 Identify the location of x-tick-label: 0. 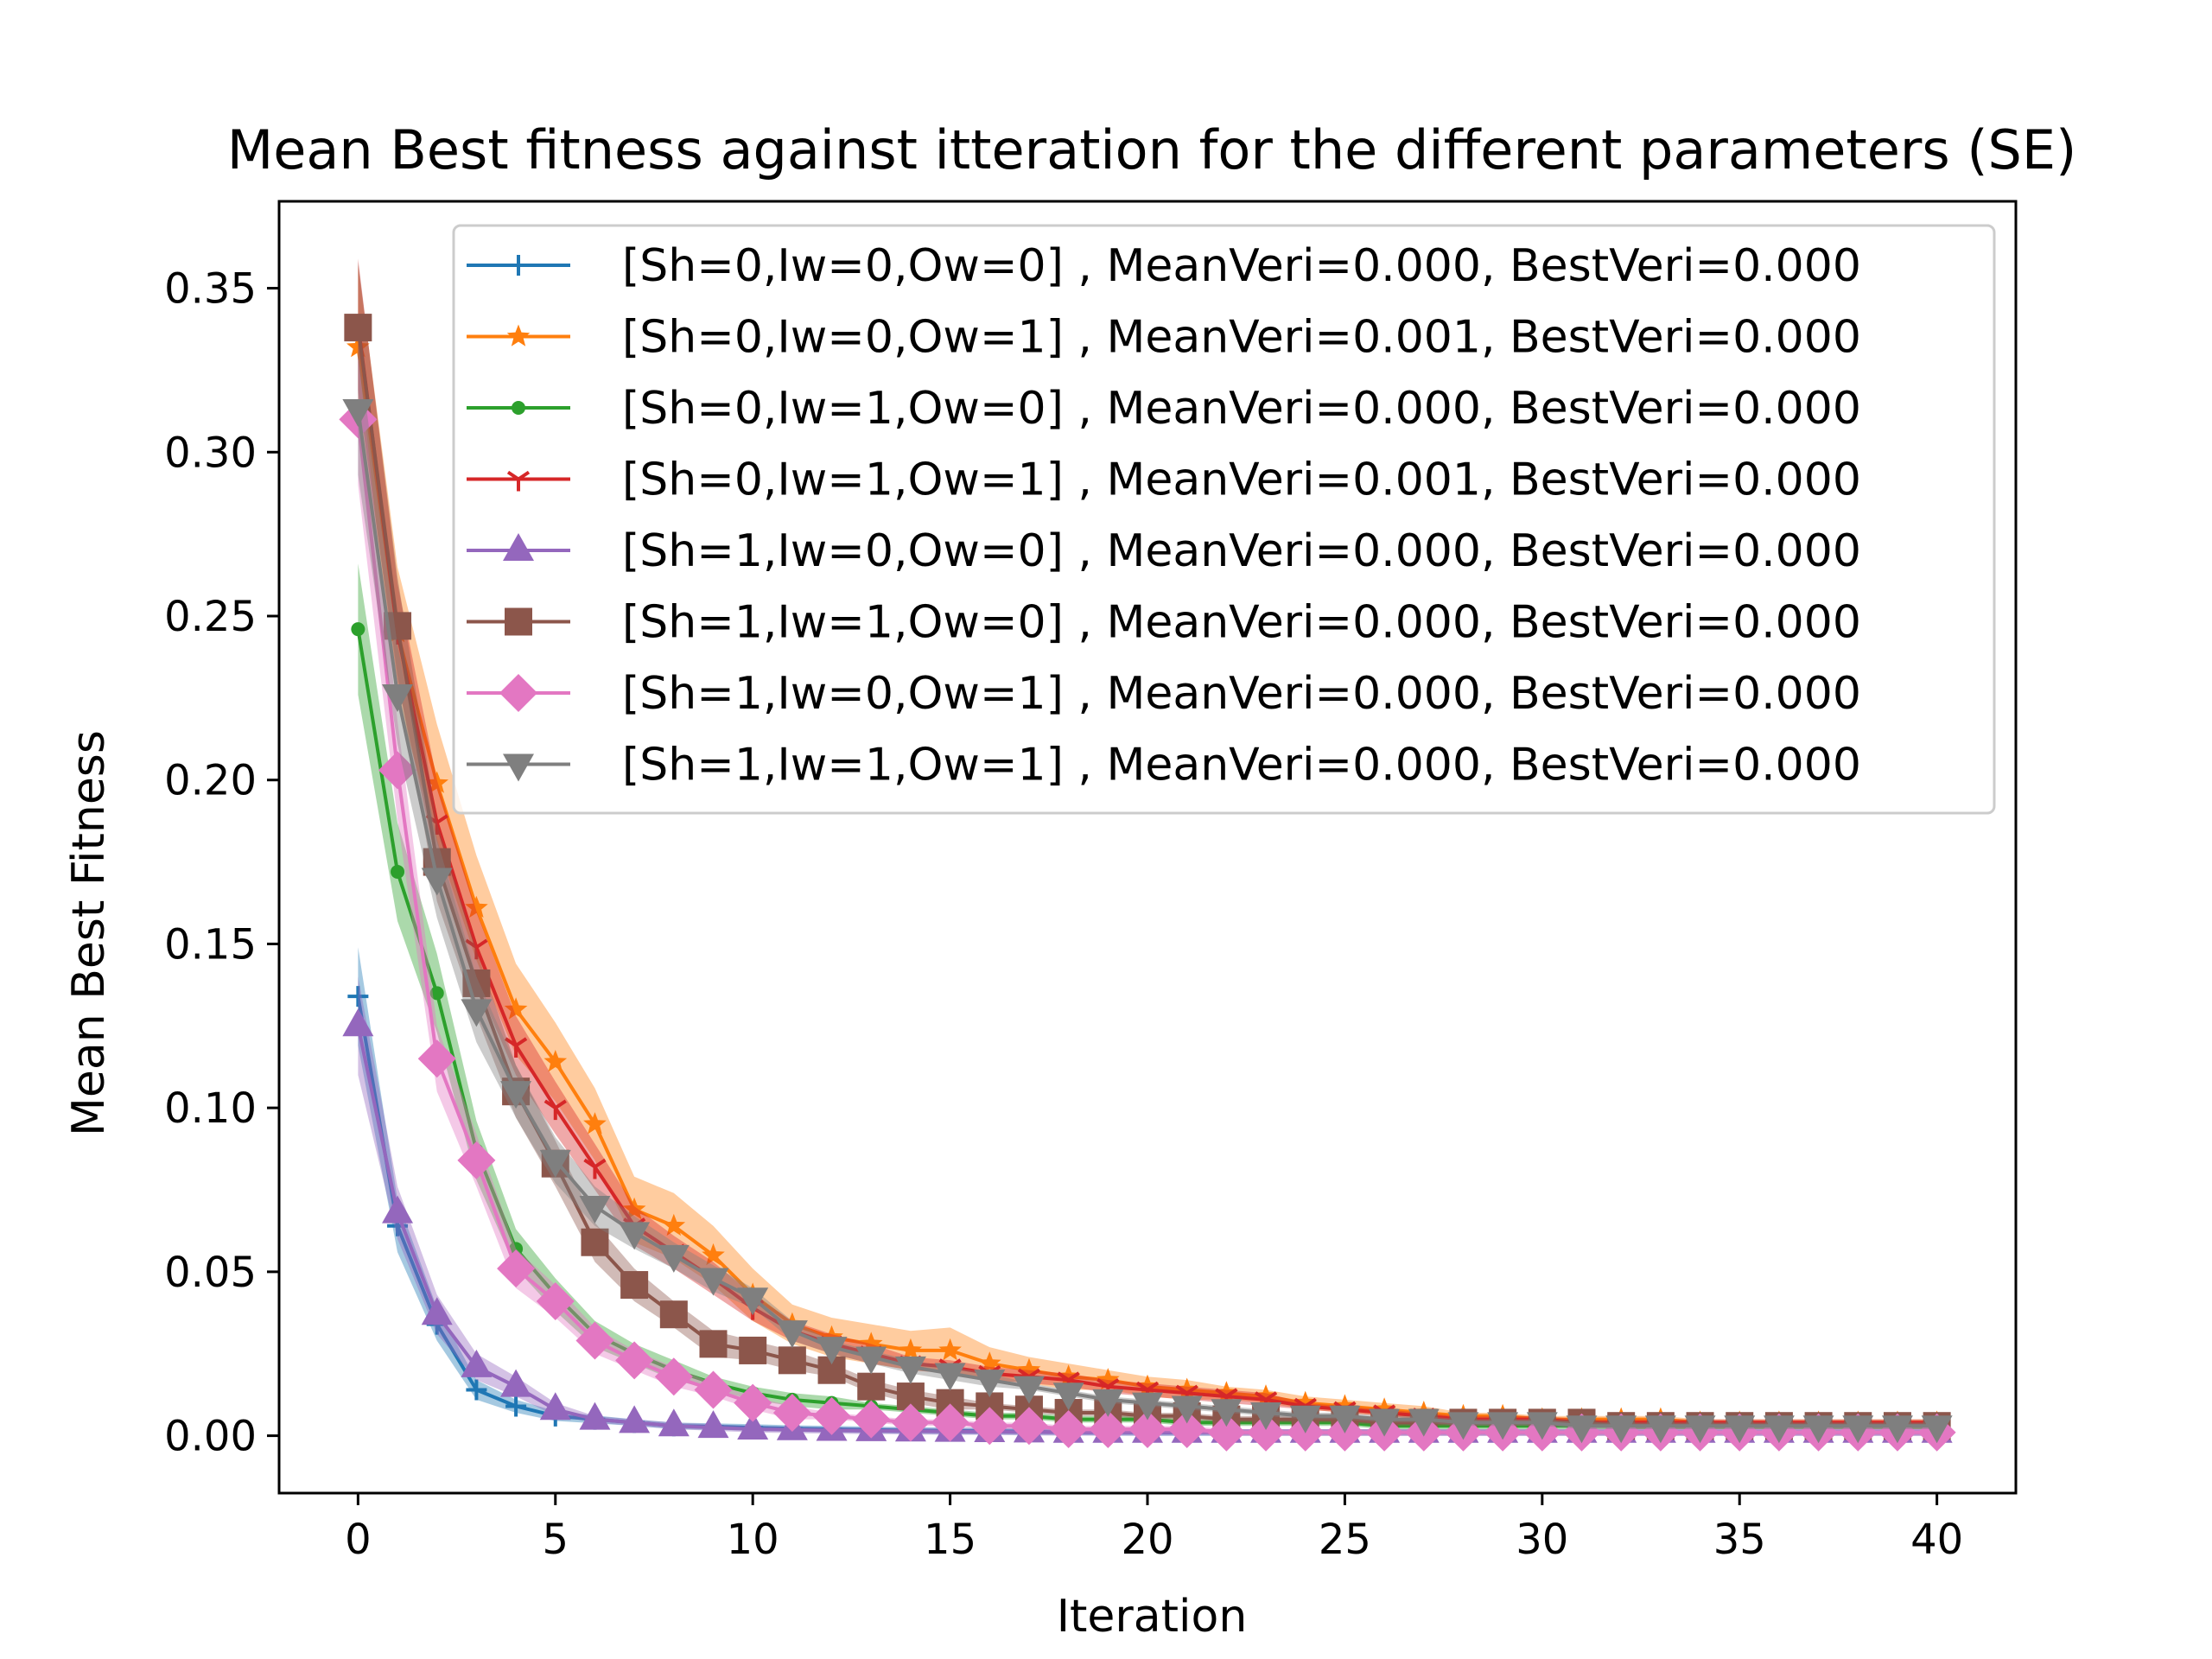
(358, 1540).